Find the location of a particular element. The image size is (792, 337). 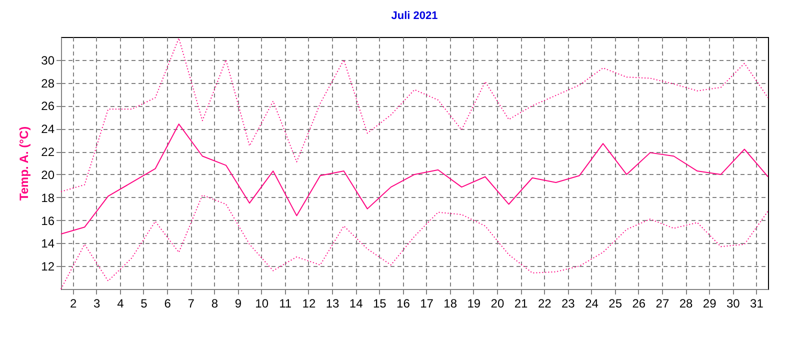

y-tick-label: 18 is located at coordinates (48, 197).